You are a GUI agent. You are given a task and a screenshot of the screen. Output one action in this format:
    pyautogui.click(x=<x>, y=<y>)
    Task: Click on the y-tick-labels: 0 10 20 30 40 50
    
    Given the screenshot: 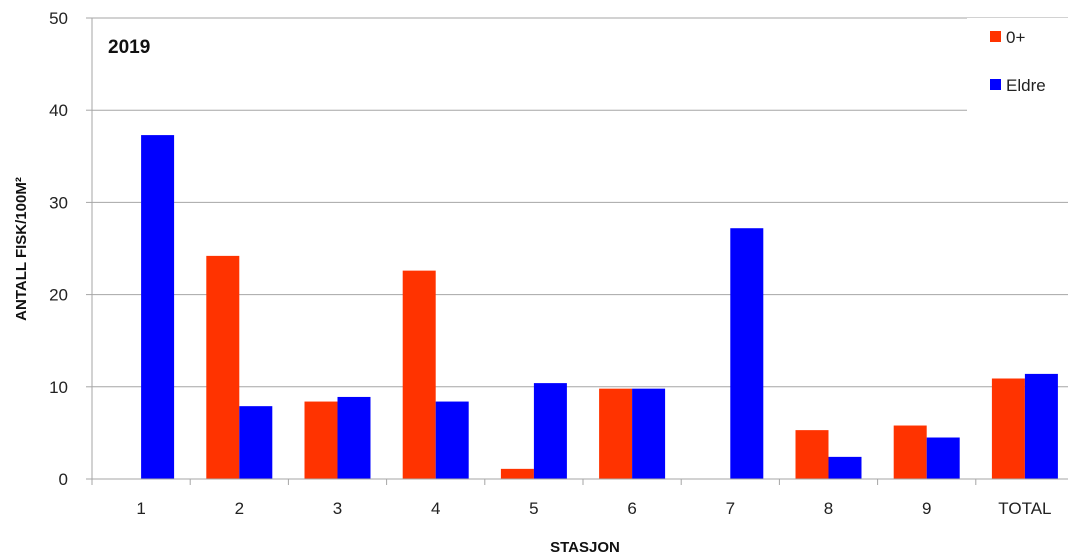 What is the action you would take?
    pyautogui.click(x=58, y=249)
    